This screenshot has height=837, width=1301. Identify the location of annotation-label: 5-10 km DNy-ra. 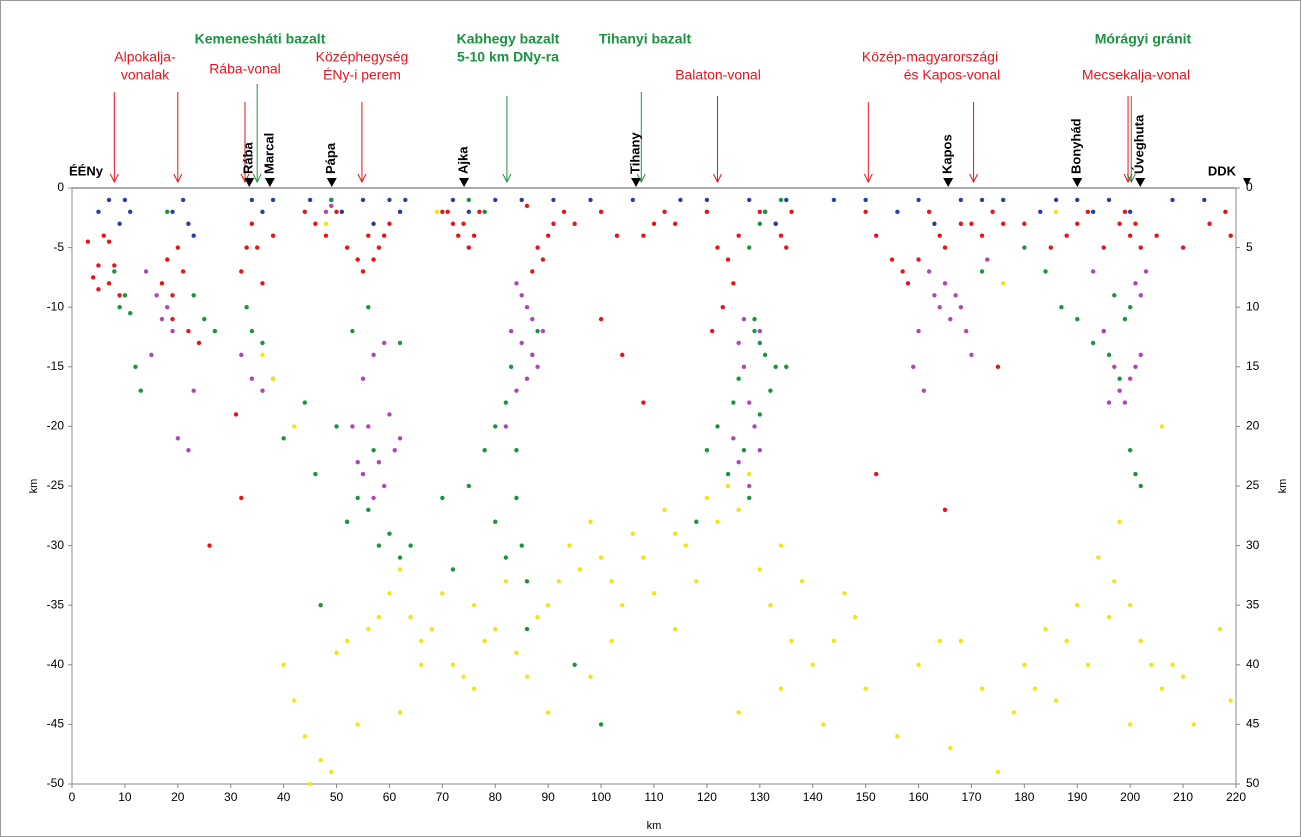
(508, 57).